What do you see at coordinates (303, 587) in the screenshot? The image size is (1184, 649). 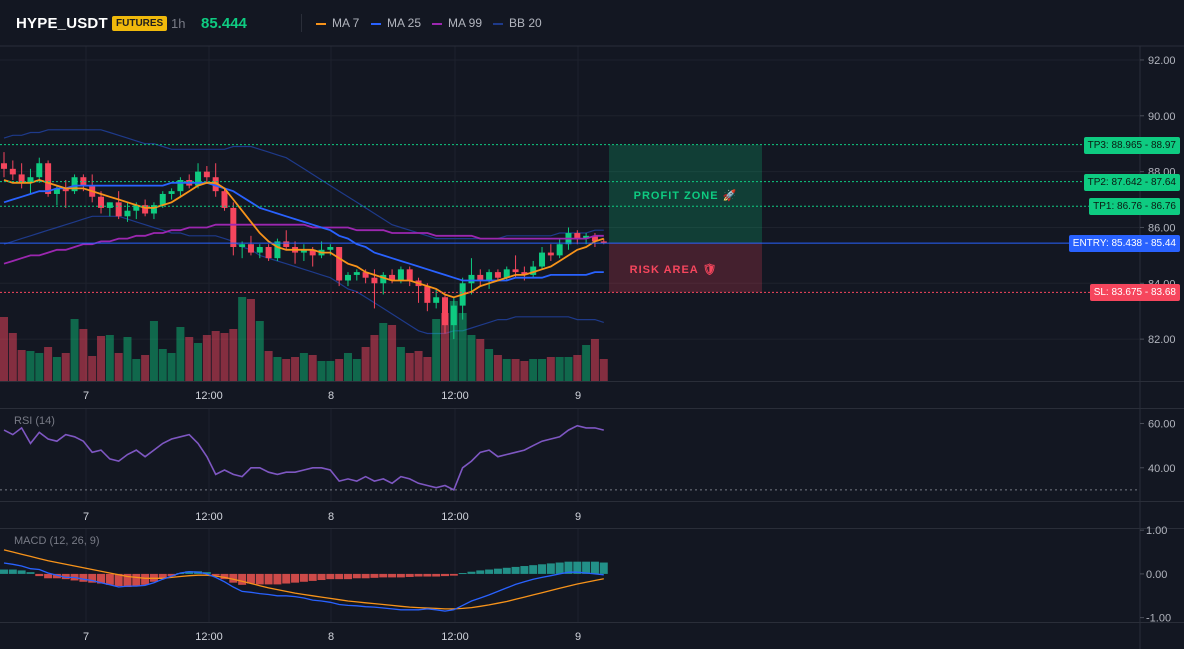 I see `macd-line` at bounding box center [303, 587].